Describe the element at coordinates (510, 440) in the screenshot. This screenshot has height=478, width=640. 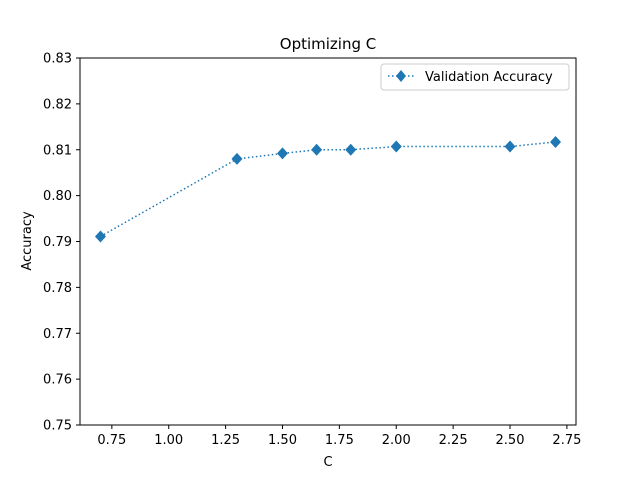
I see `x-tick-label: 2.50` at that location.